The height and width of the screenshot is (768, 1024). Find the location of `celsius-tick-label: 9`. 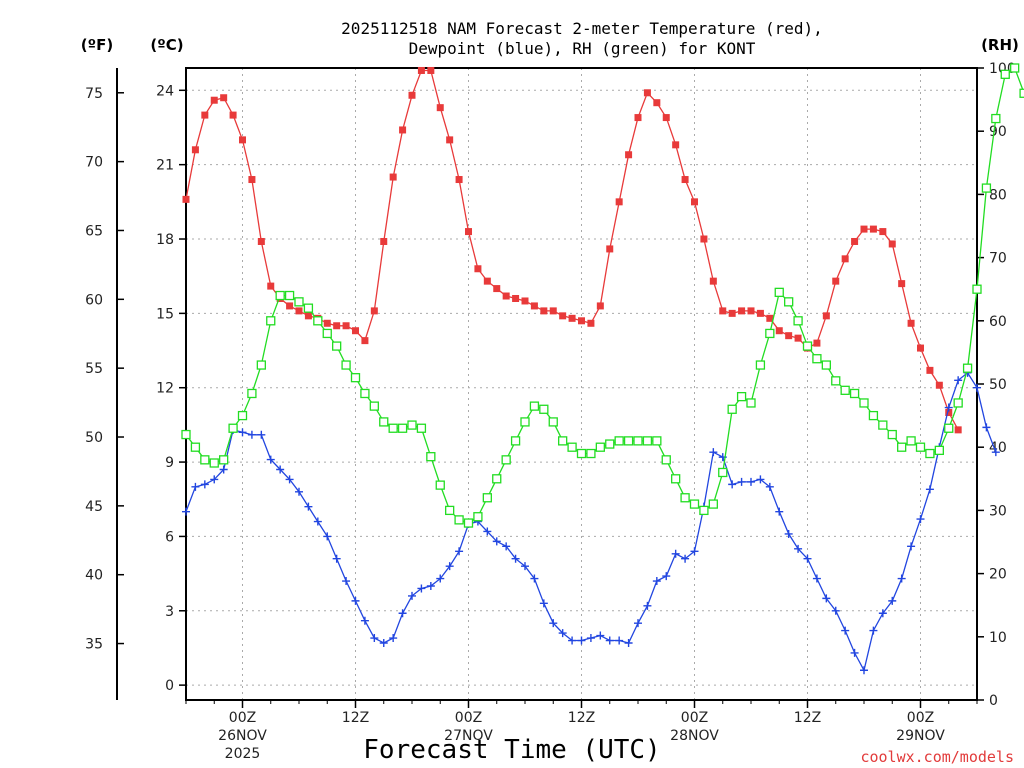

celsius-tick-label: 9 is located at coordinates (169, 463).